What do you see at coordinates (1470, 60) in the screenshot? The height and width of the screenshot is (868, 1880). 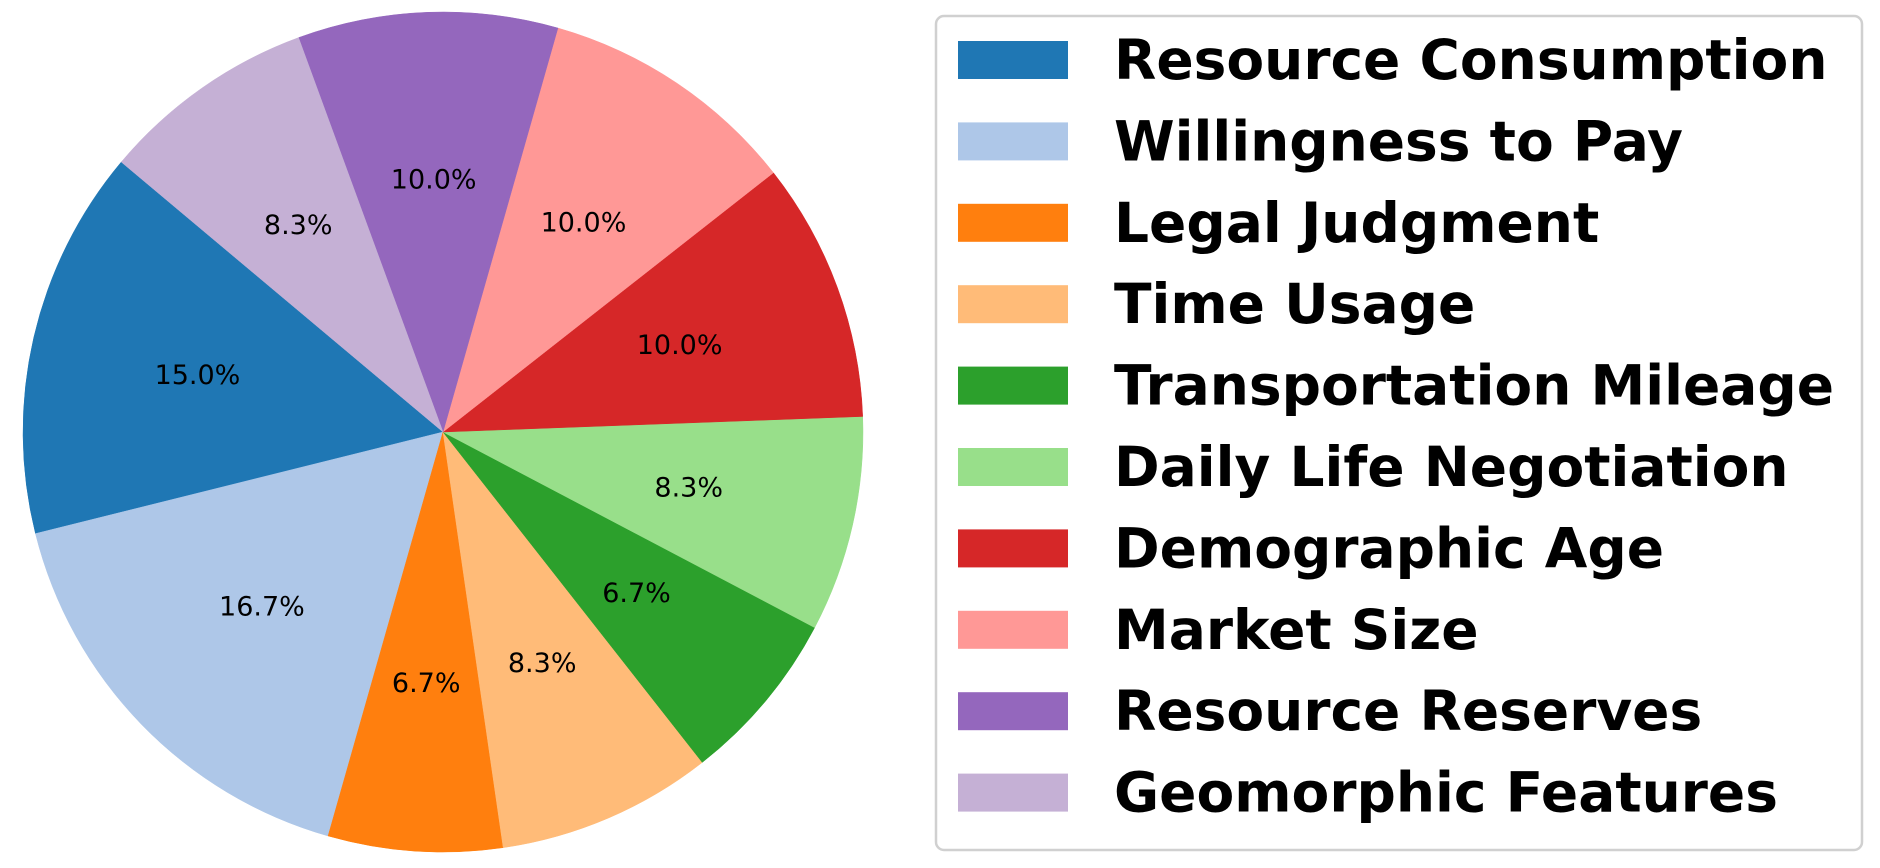 I see `legend-label: Resource Consumption` at bounding box center [1470, 60].